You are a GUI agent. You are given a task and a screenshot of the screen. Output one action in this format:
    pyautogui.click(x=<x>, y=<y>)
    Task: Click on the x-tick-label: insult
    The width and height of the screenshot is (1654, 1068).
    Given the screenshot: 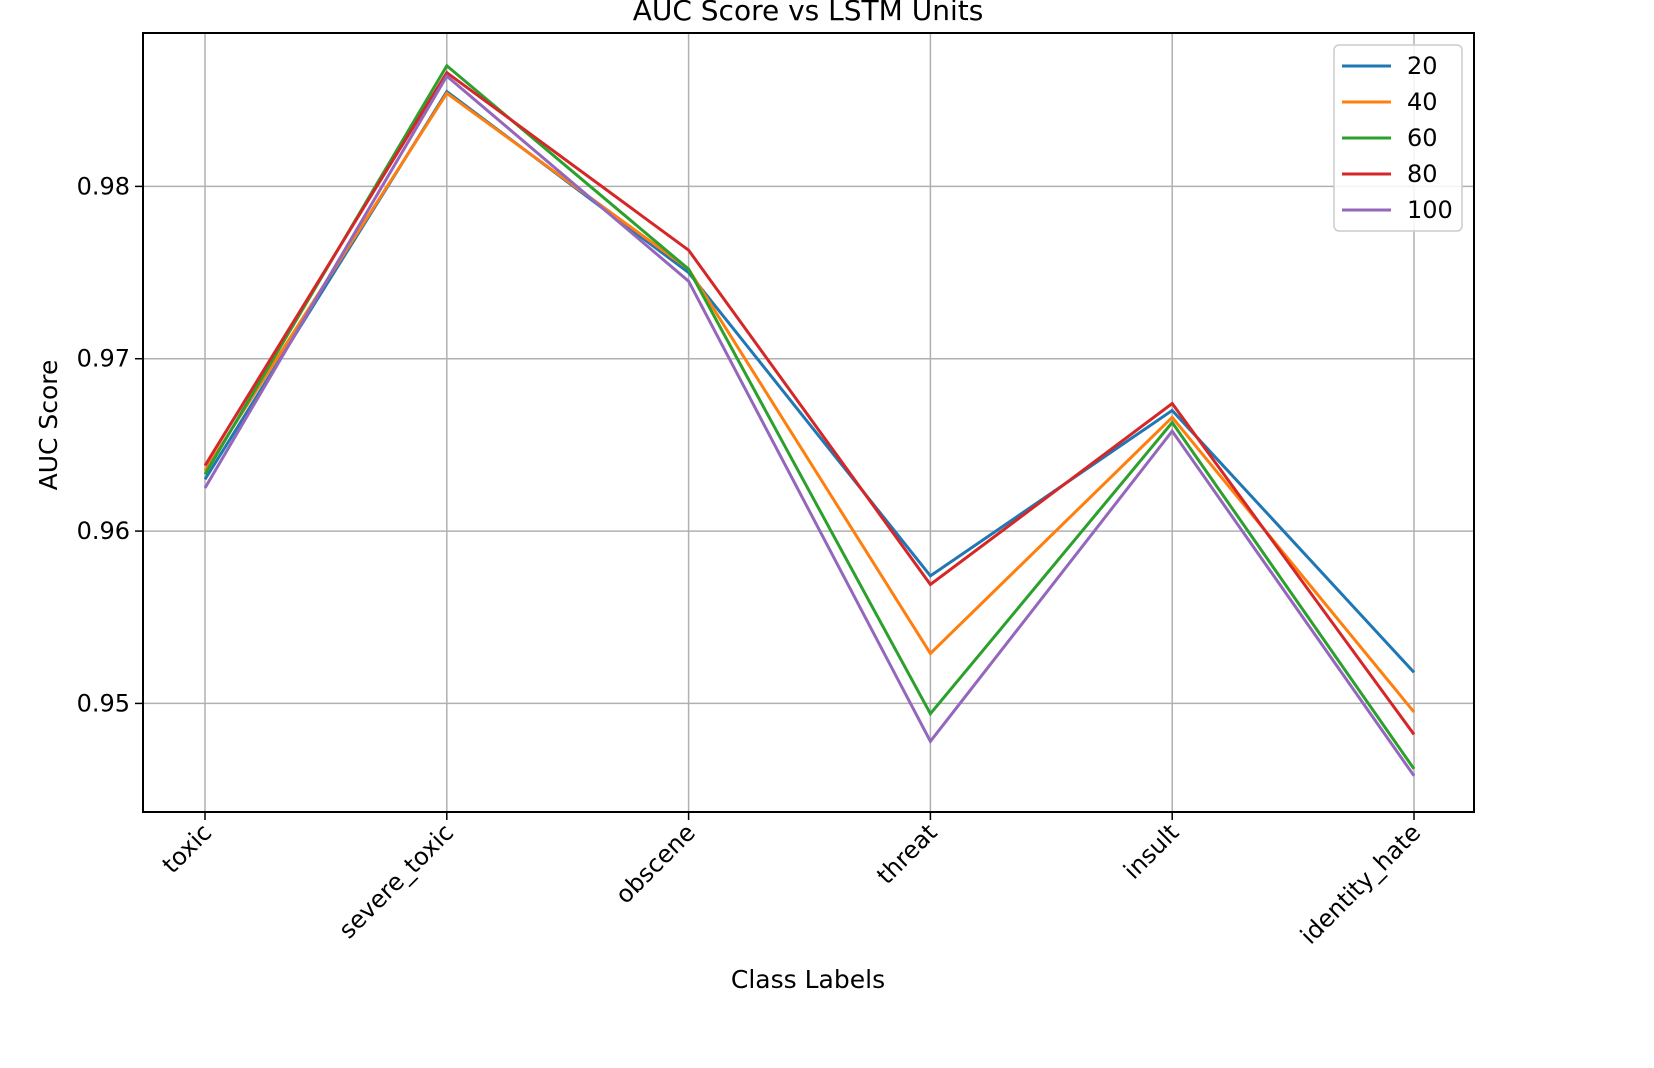 What is the action you would take?
    pyautogui.click(x=1151, y=851)
    